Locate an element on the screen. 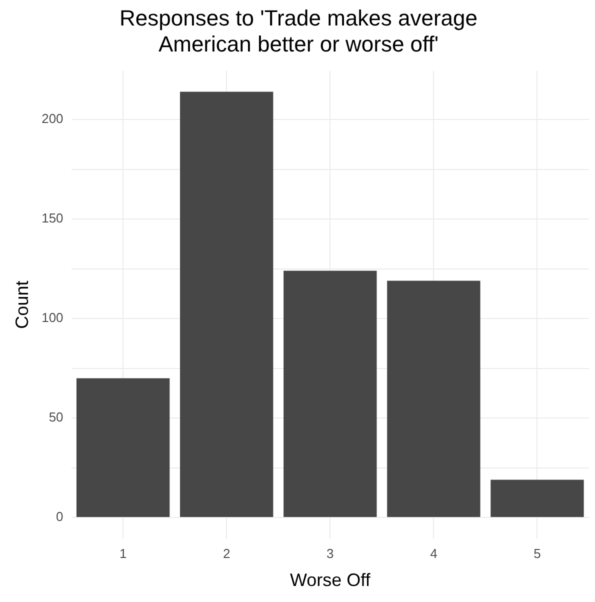  x-tick-label: 4 is located at coordinates (434, 554).